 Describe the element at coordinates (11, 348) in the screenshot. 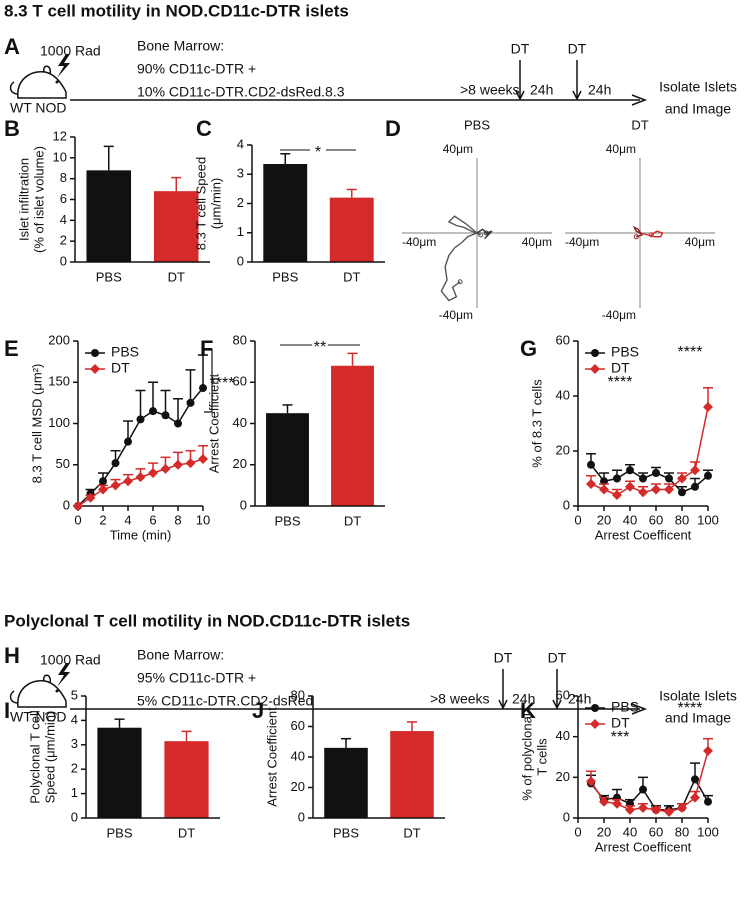

I see `panel-letter: E` at that location.